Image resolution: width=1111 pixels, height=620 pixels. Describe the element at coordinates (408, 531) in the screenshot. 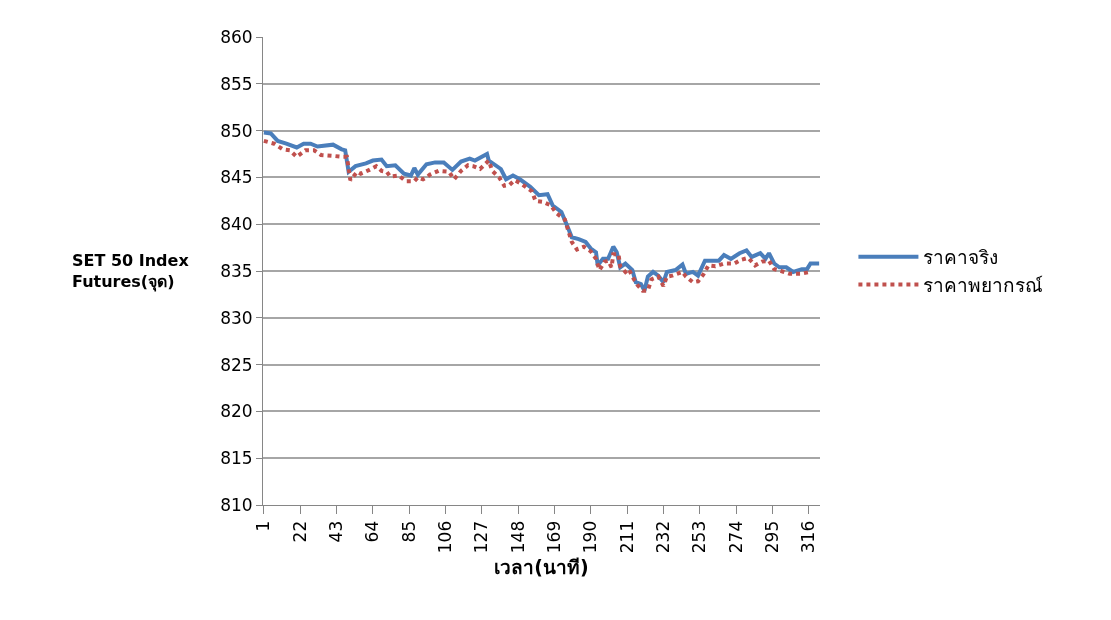

I see `x-tick-label: 85` at that location.